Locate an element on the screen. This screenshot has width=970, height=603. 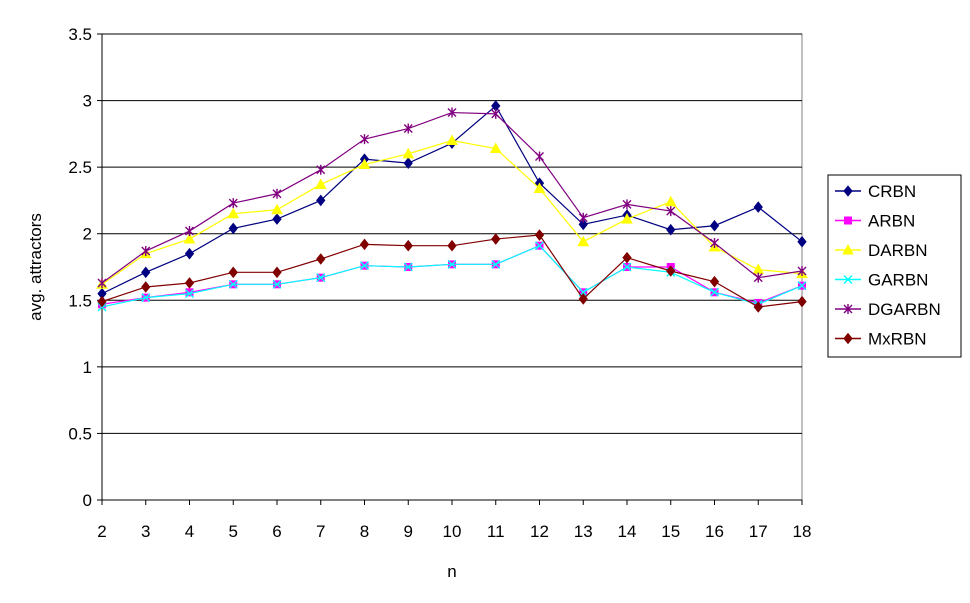
legend-item-garbn: GARBN is located at coordinates (881, 280).